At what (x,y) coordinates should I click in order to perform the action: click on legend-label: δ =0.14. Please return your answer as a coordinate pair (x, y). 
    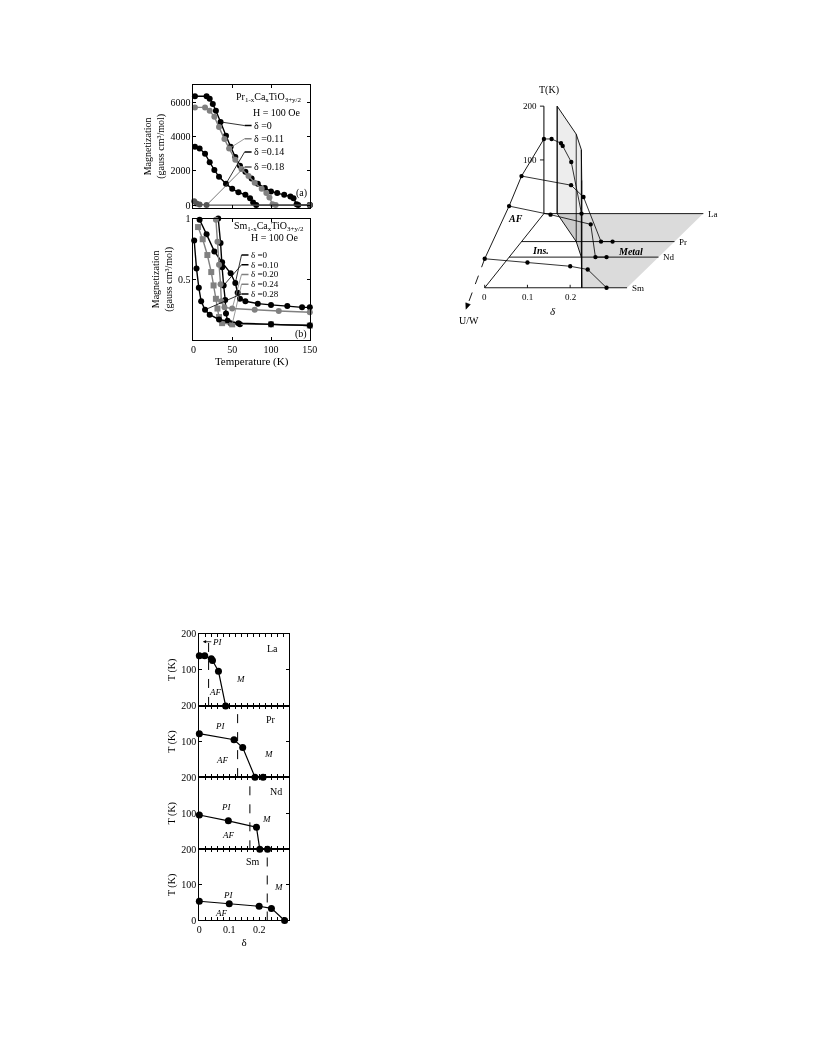
    Looking at the image, I should click on (269, 151).